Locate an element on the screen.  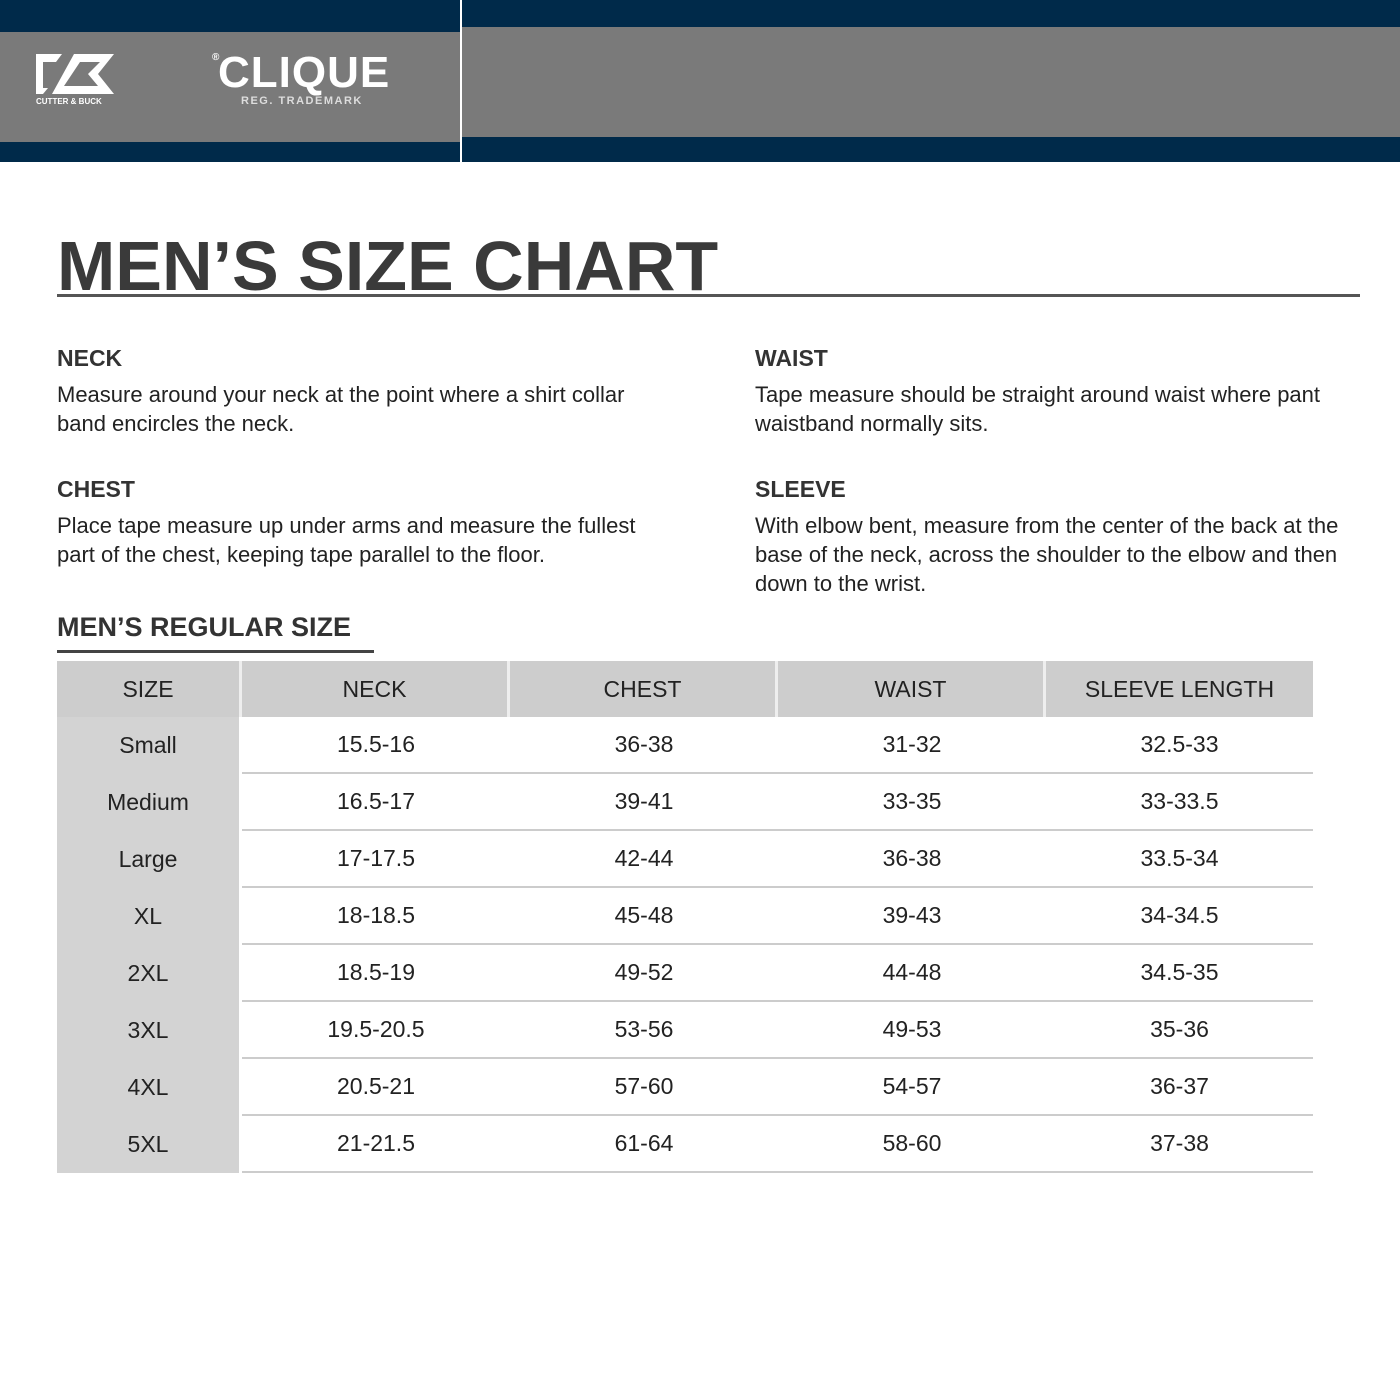
column-header: NECK is located at coordinates (376, 689).